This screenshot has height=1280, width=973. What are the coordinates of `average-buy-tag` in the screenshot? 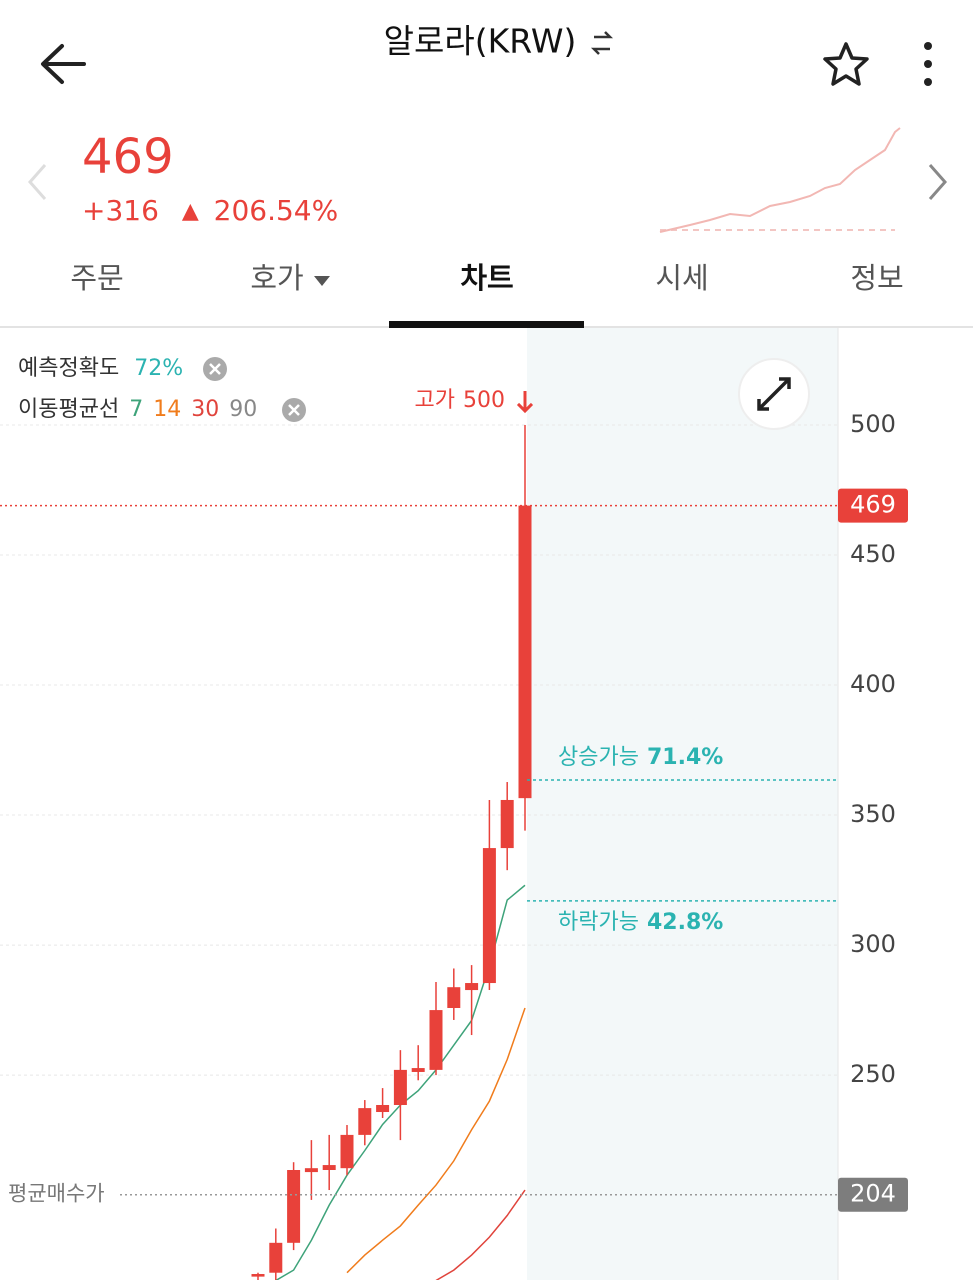 It's located at (873, 1194).